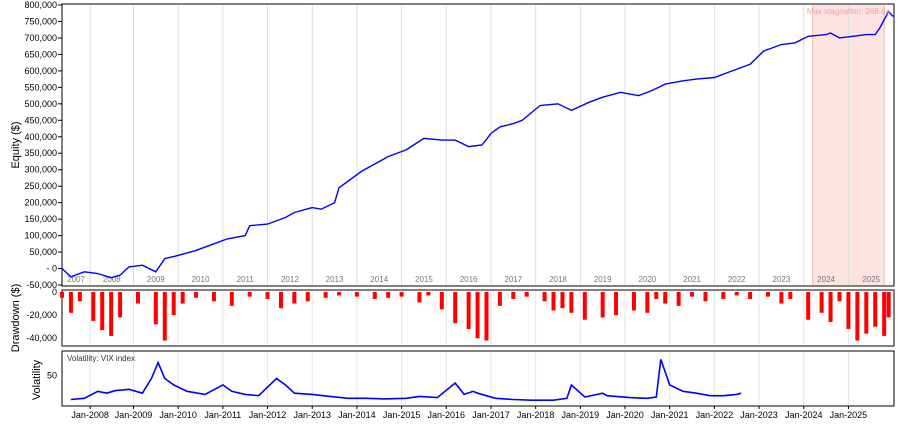  Describe the element at coordinates (16, 318) in the screenshot. I see `drawdown-y-axis-title: Drawdown ($)` at that location.